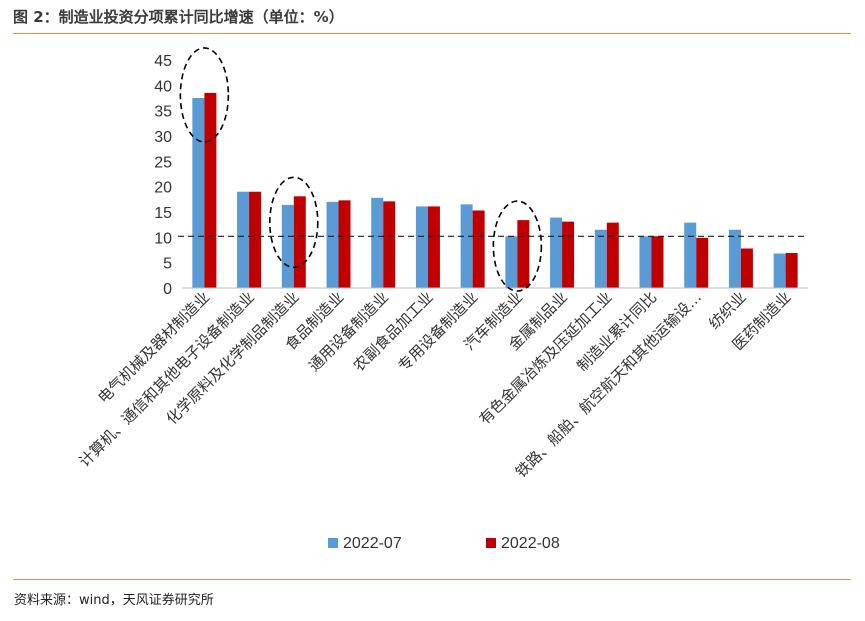  Describe the element at coordinates (163, 238) in the screenshot. I see `y-tick-label: 10` at that location.